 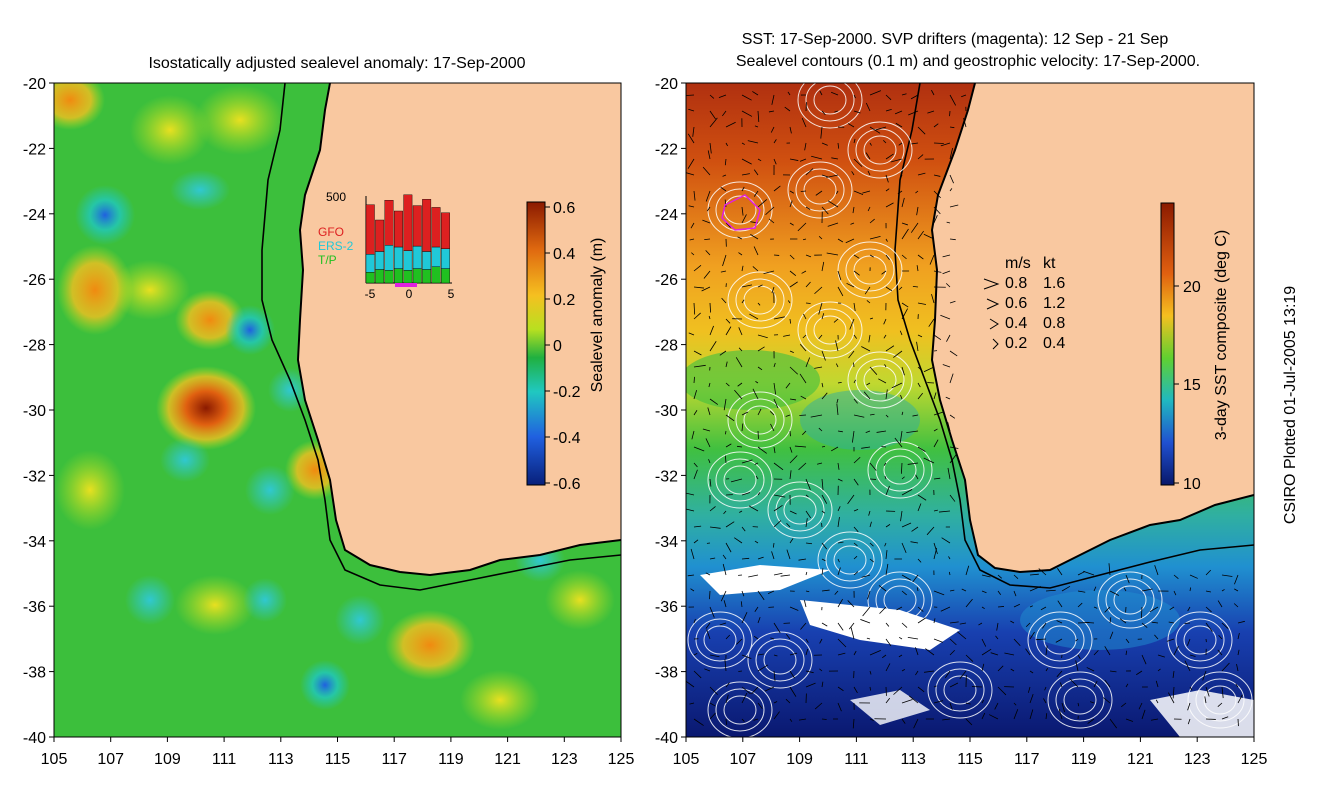 I want to click on left-y-tick: -36, so click(x=34, y=607).